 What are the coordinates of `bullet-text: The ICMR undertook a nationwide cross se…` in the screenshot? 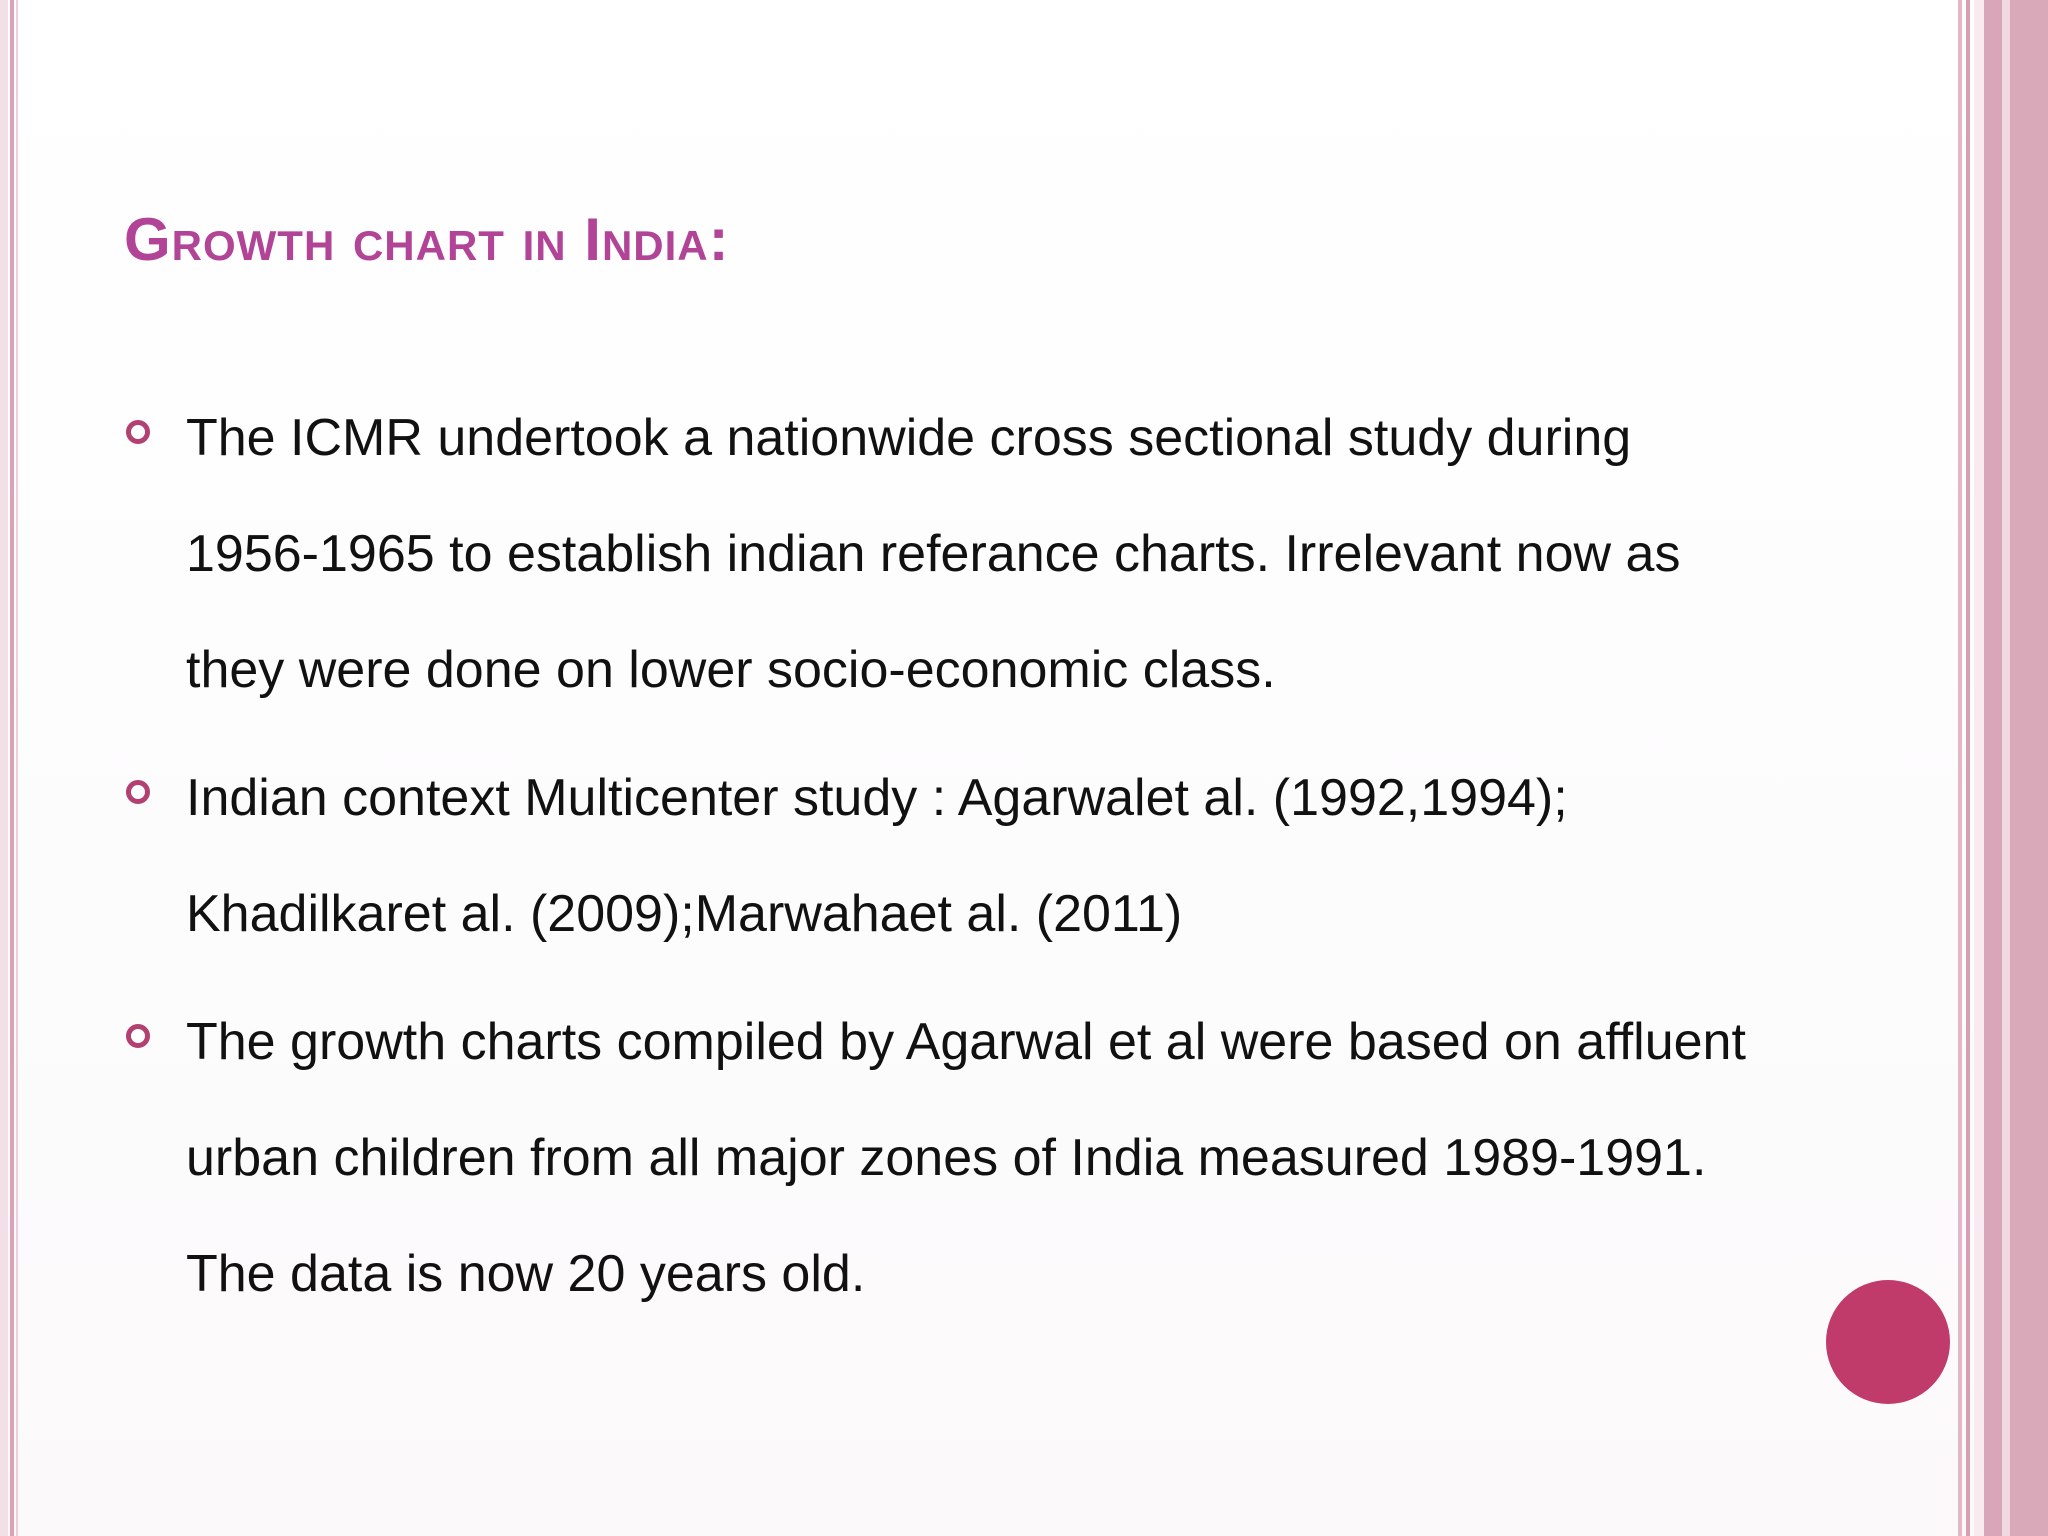 It's located at (933, 554).